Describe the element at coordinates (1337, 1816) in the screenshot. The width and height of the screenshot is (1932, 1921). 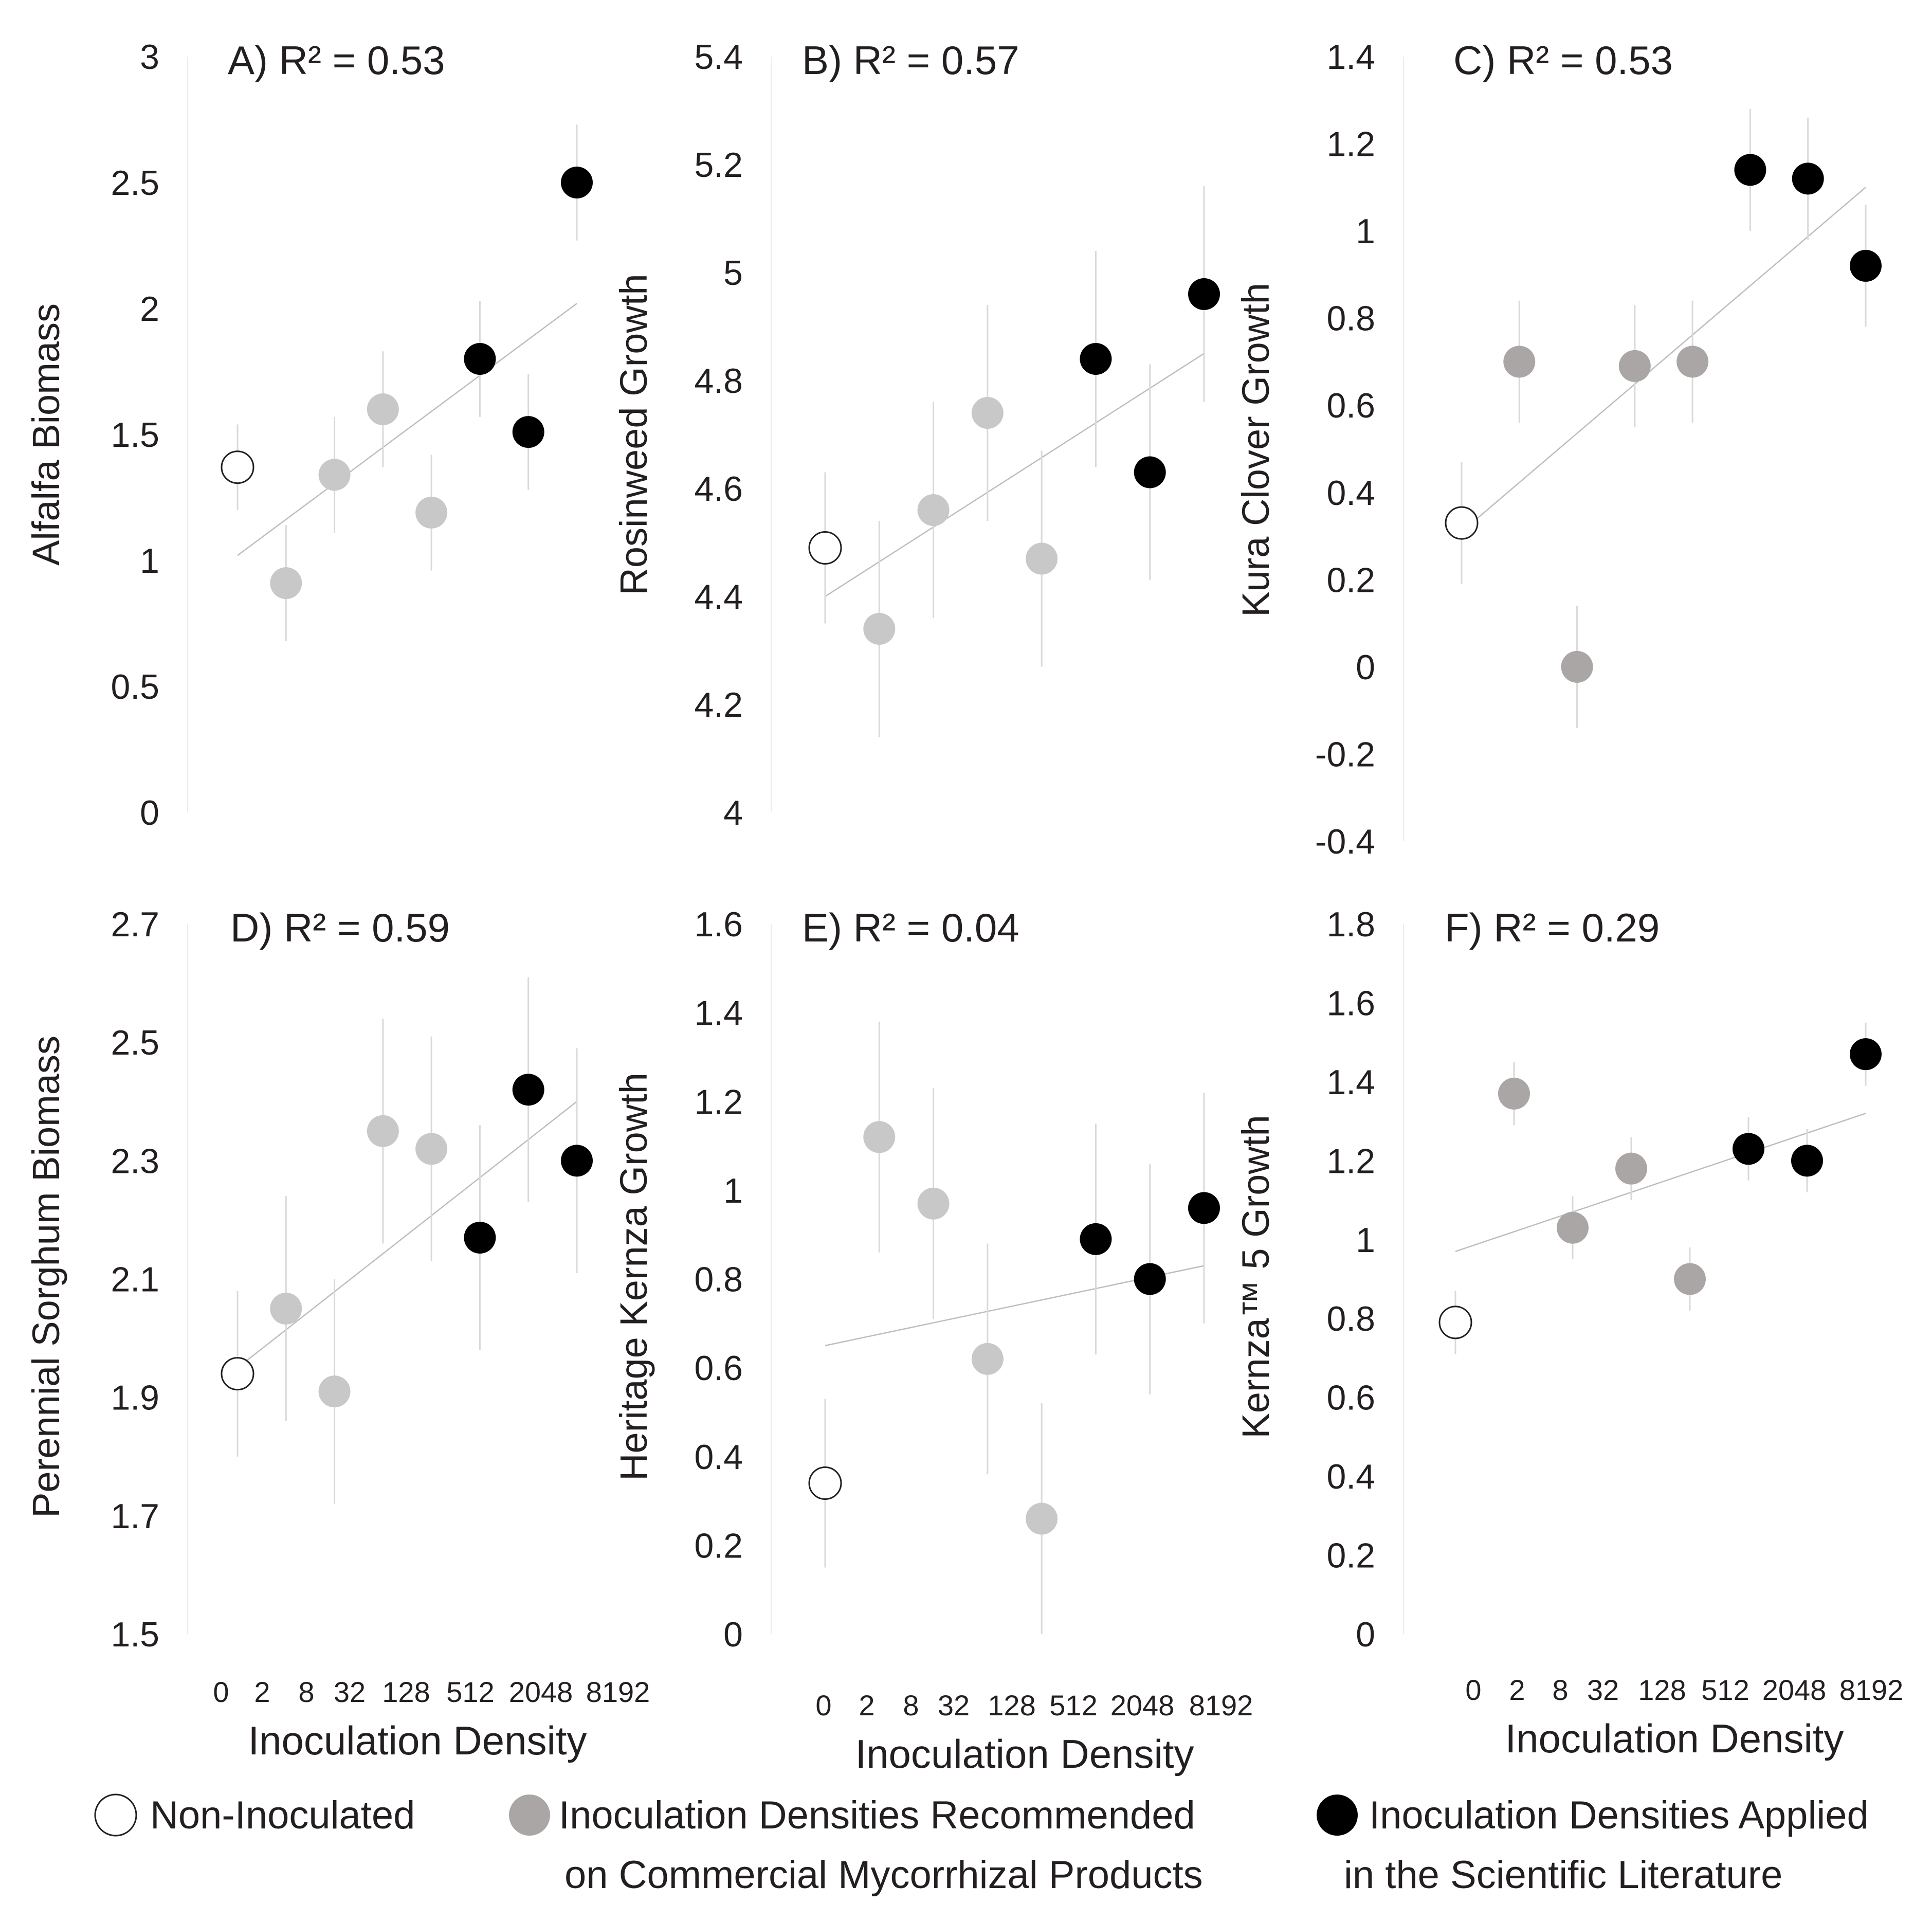
I see `legend-marker-sci` at that location.